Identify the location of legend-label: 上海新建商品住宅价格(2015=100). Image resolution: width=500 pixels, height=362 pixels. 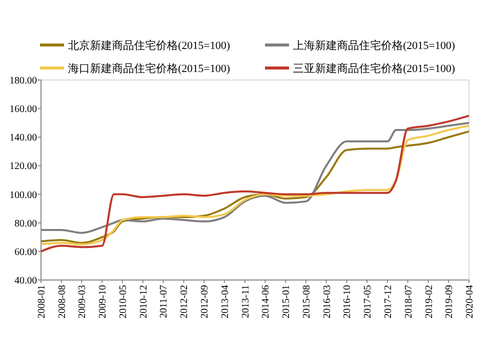
(374, 45).